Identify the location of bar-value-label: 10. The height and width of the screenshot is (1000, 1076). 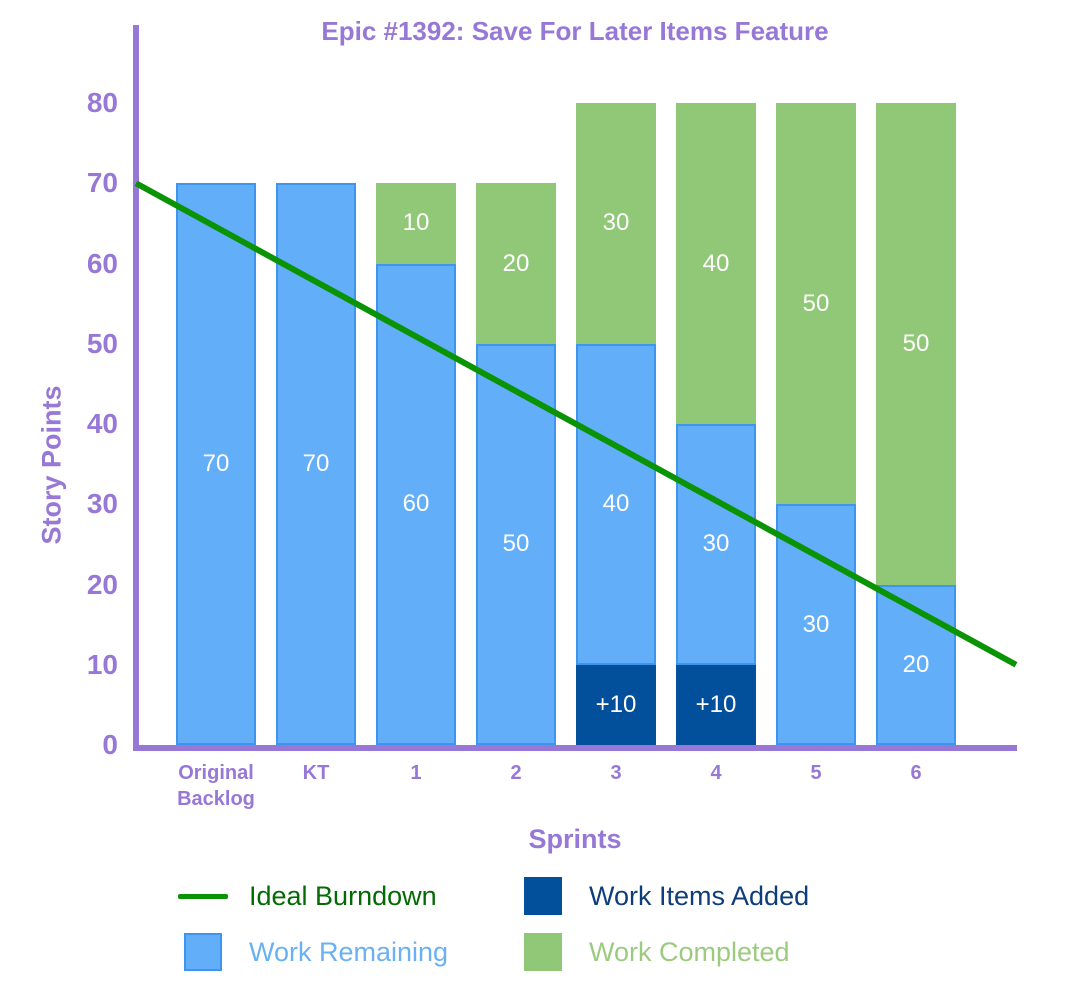
(416, 223).